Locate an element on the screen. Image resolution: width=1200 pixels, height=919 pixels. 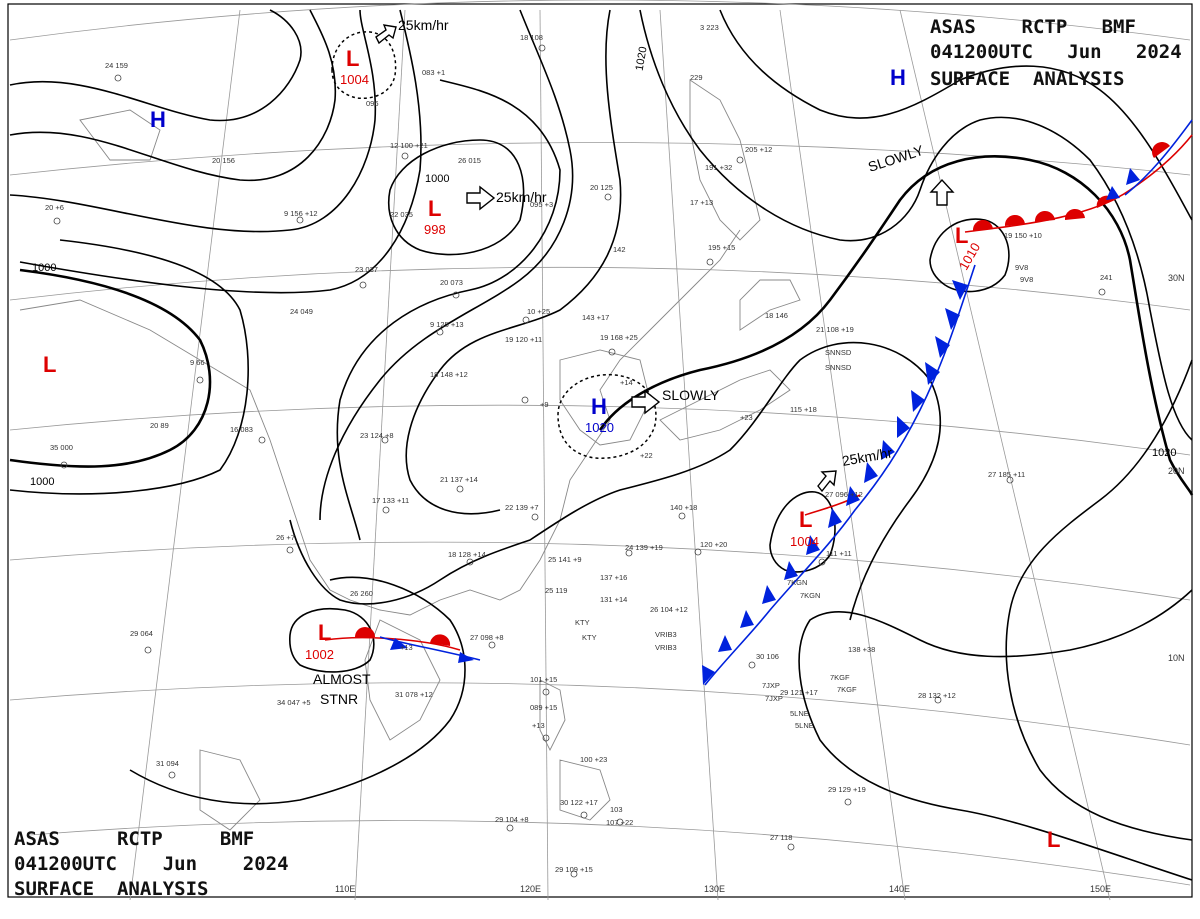
svg-text: 9V8 is located at coordinates (1021, 267).